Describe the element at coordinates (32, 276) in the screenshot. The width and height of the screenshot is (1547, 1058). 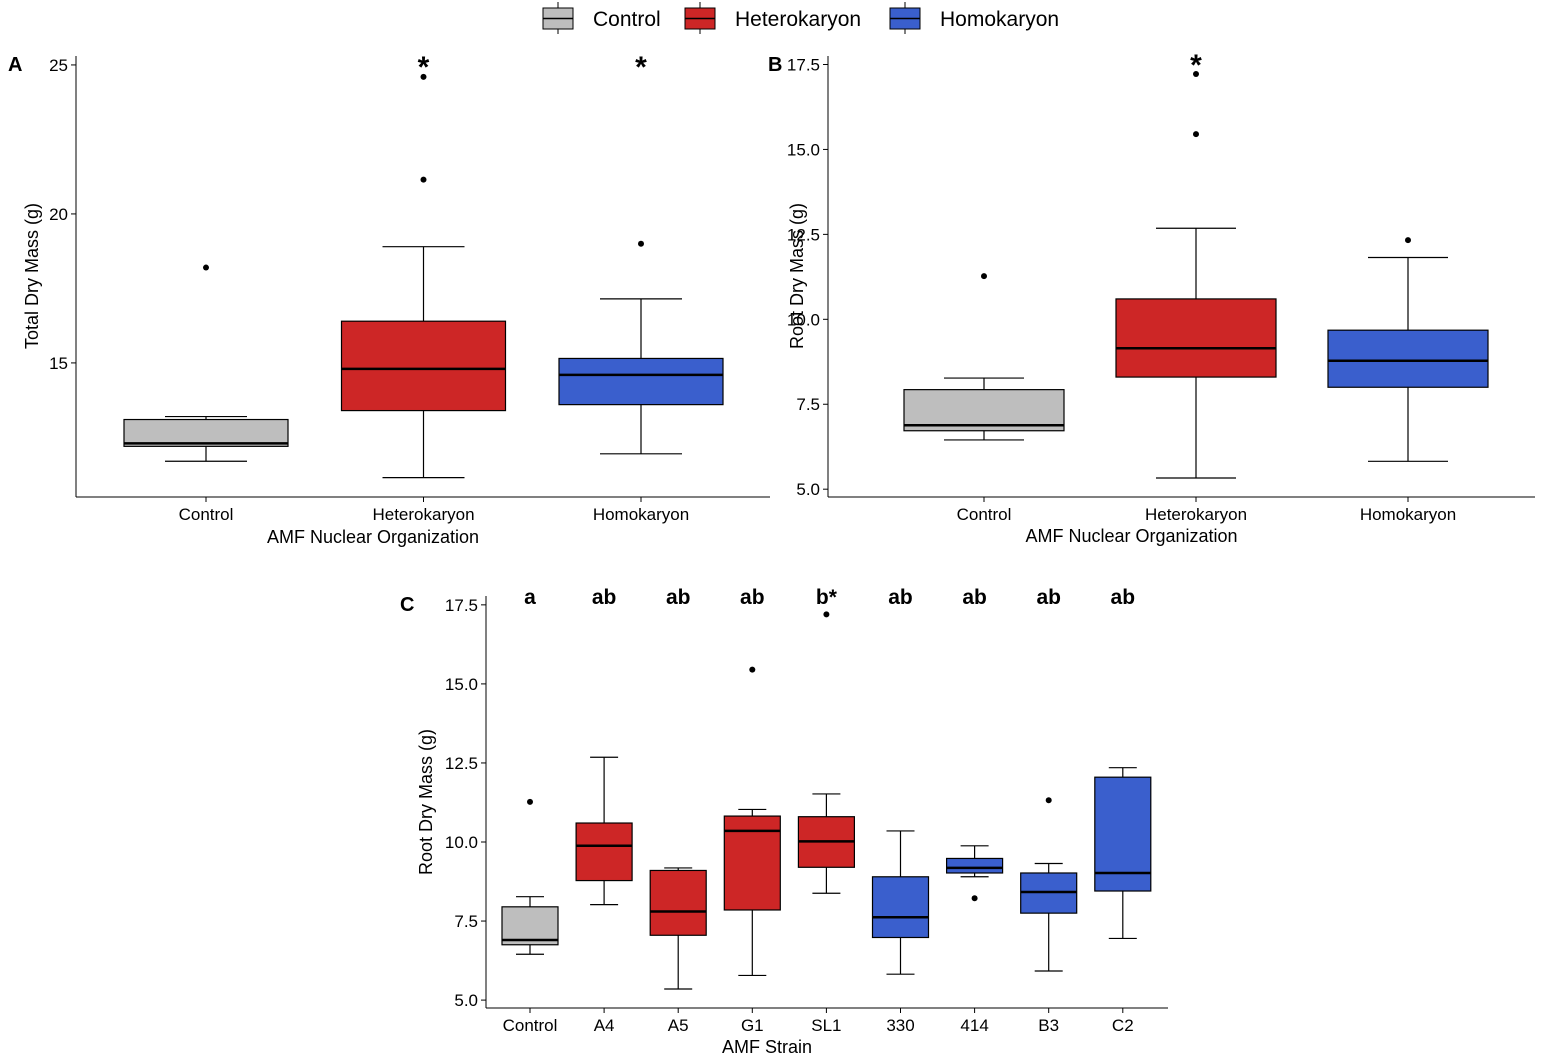
I see `y-axis-title: Total Dry Mass (g)` at that location.